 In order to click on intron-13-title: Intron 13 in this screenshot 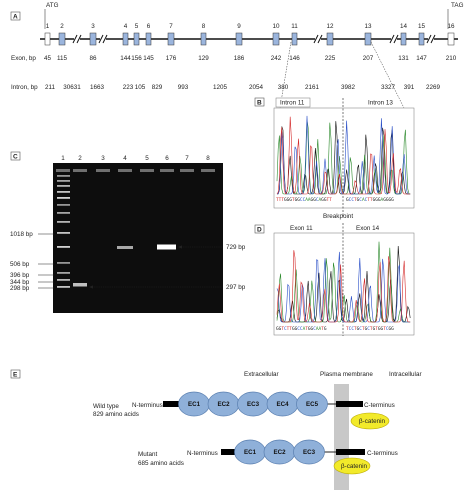, I will do `click(380, 103)`.